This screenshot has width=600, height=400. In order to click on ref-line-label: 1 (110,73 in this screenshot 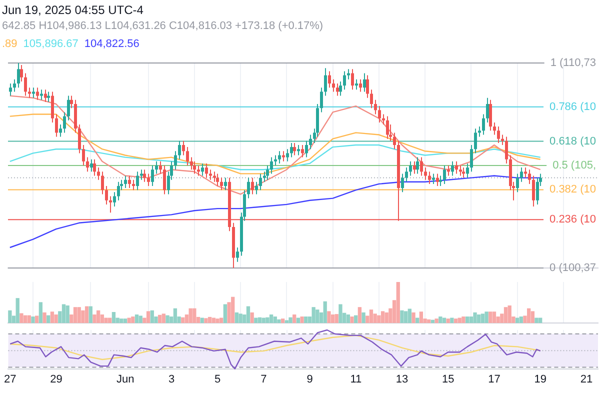, I will do `click(573, 63)`.